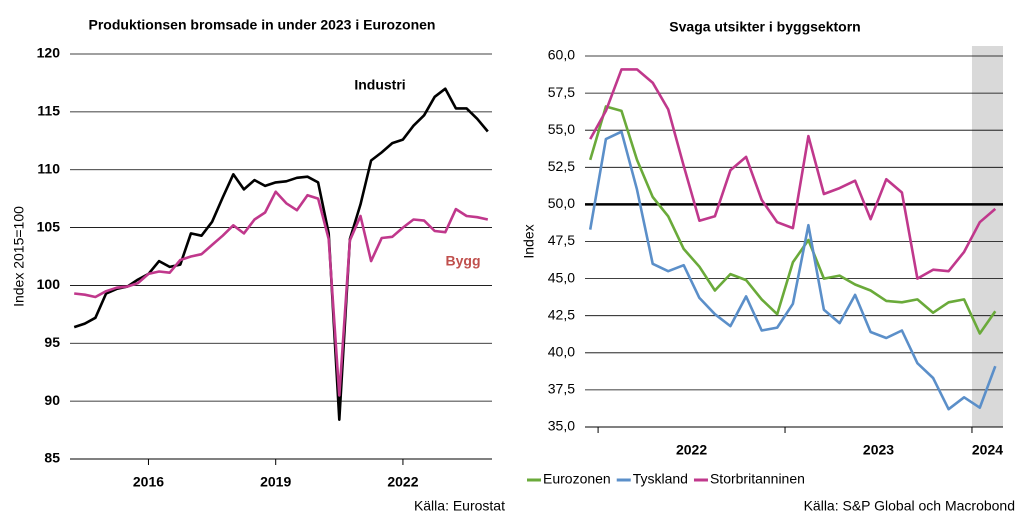 The image size is (1027, 531). What do you see at coordinates (19, 256) in the screenshot?
I see `y-axis-label: Index 2015=100` at bounding box center [19, 256].